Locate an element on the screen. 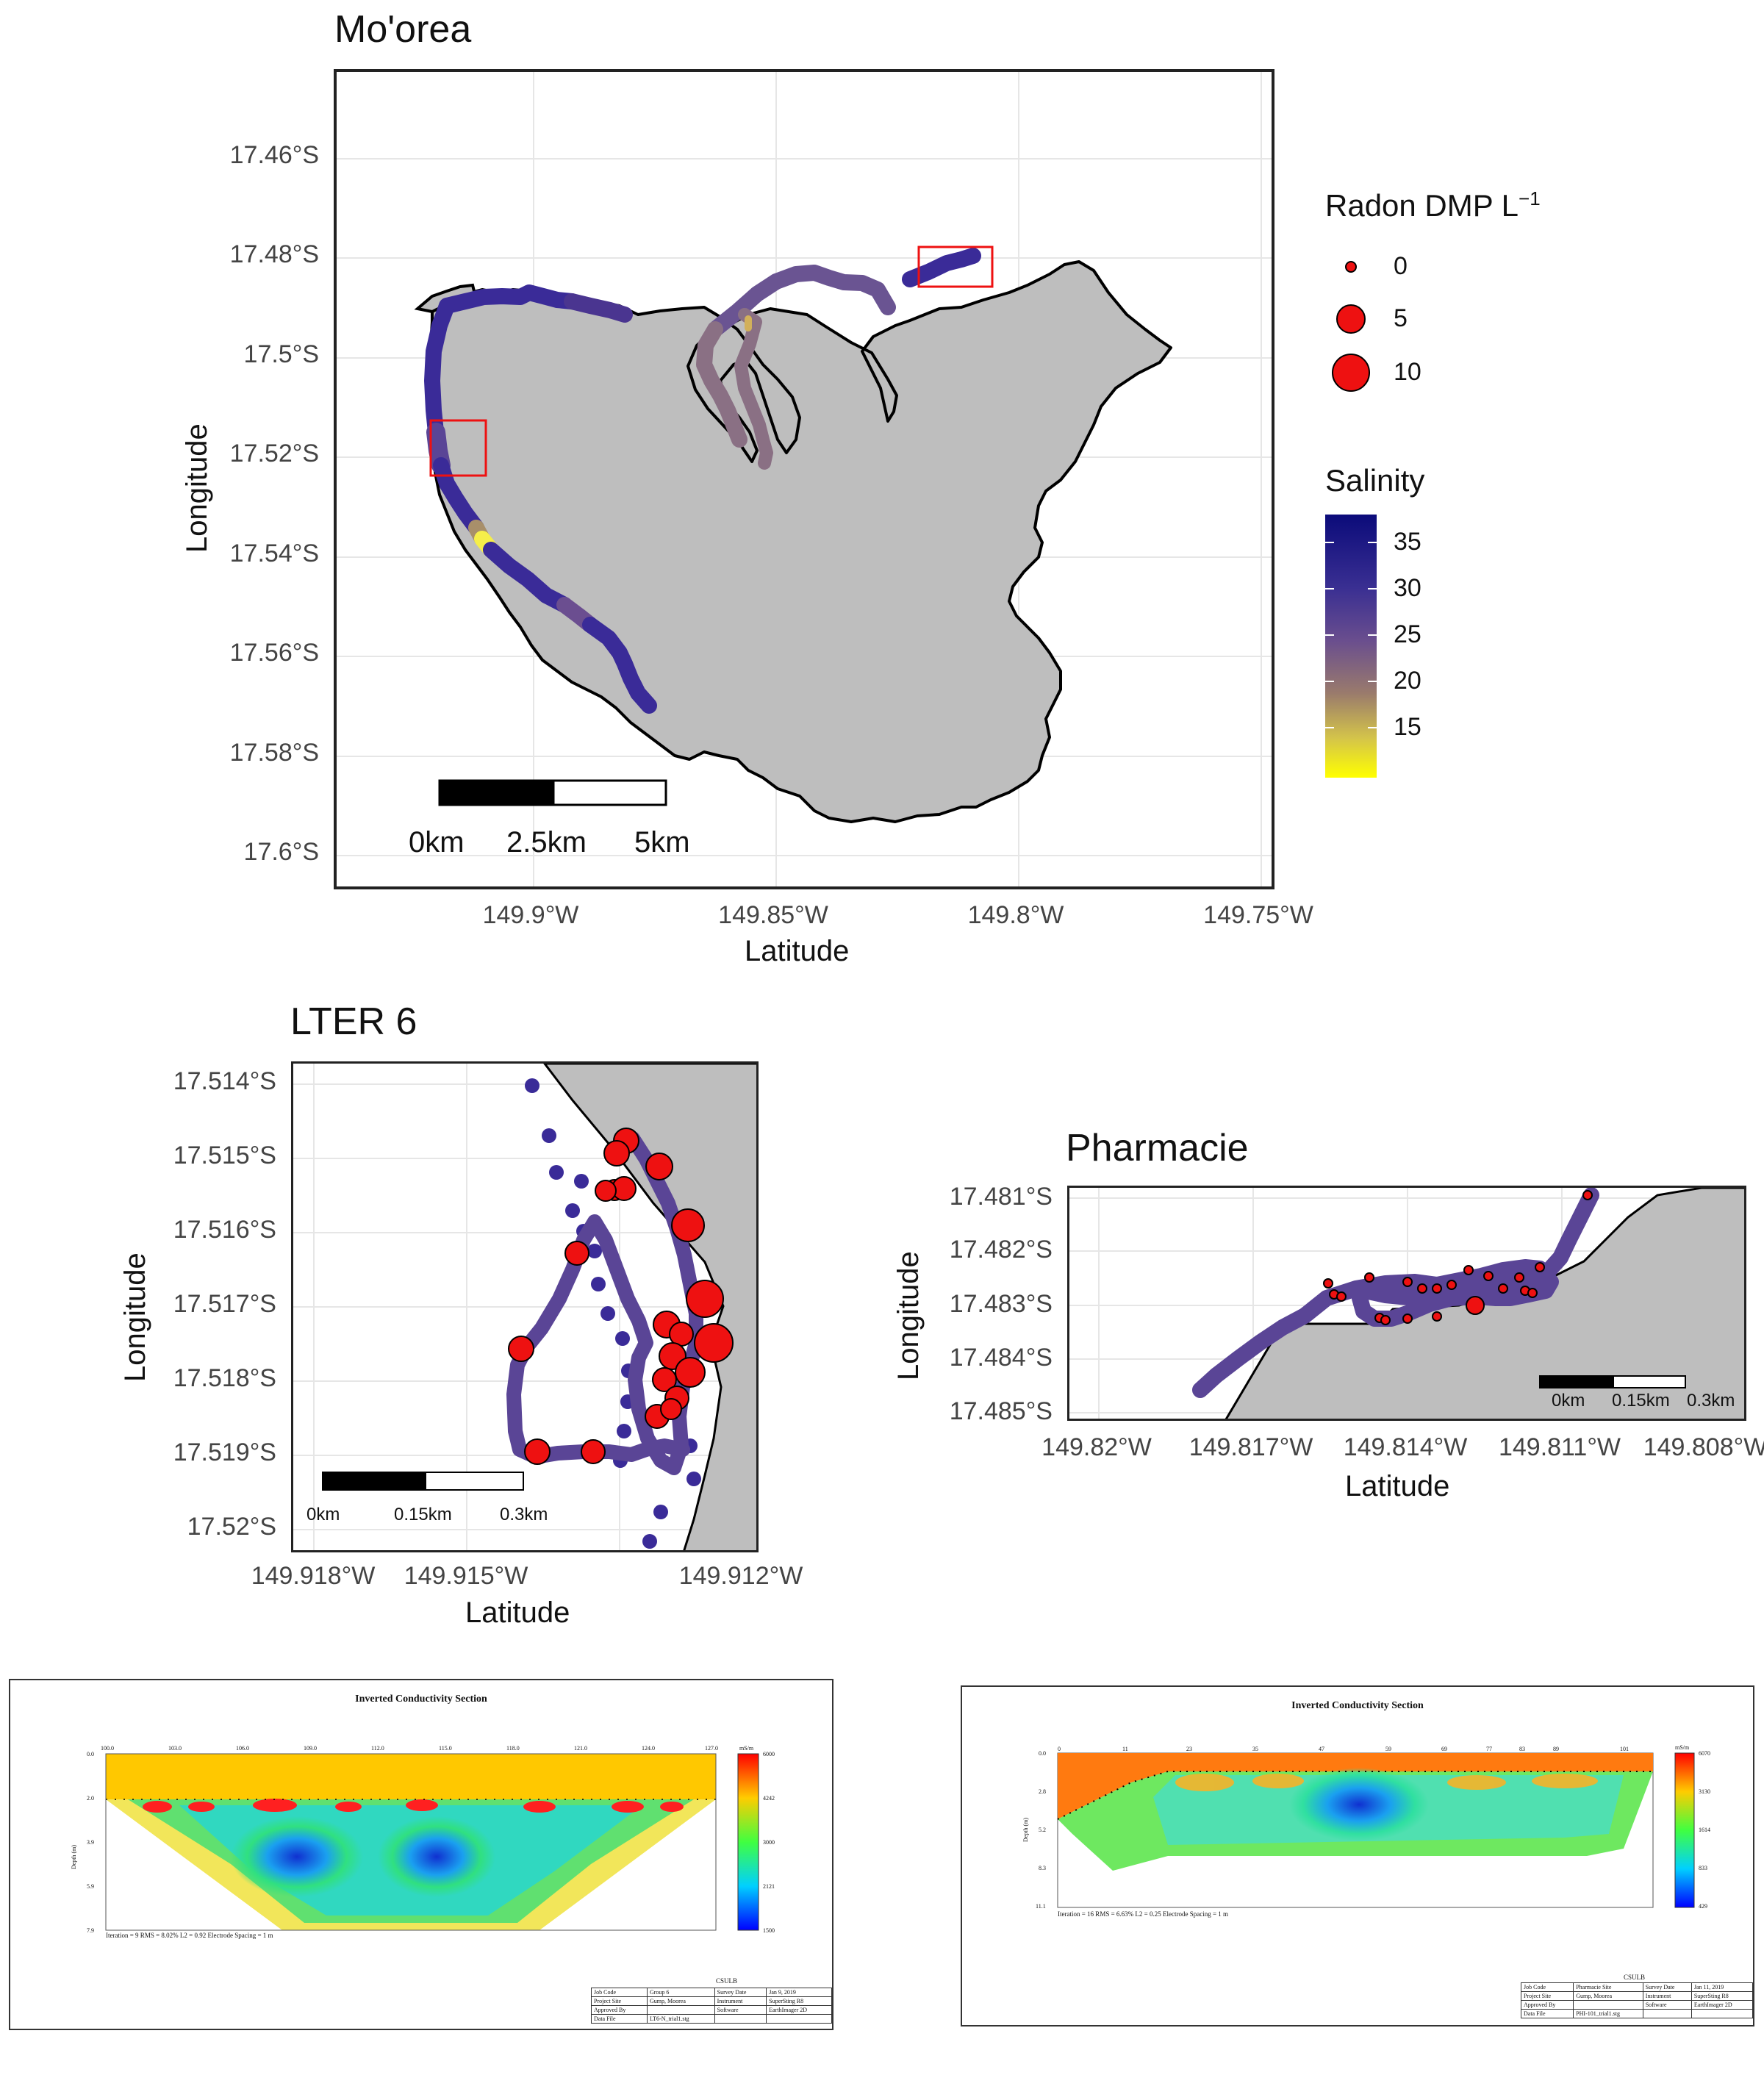 The height and width of the screenshot is (2100, 1764). depth-tick: 7.9 is located at coordinates (90, 1930).